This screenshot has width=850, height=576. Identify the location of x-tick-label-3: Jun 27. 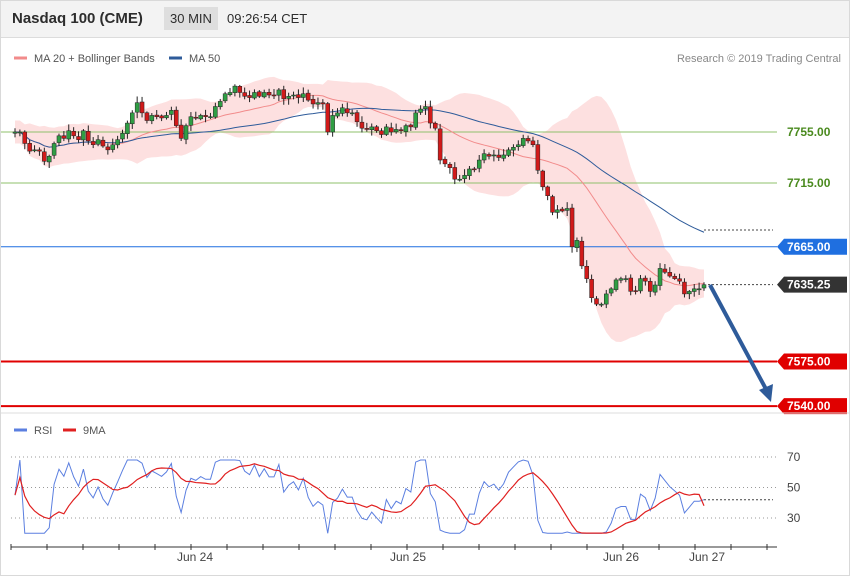
(707, 557).